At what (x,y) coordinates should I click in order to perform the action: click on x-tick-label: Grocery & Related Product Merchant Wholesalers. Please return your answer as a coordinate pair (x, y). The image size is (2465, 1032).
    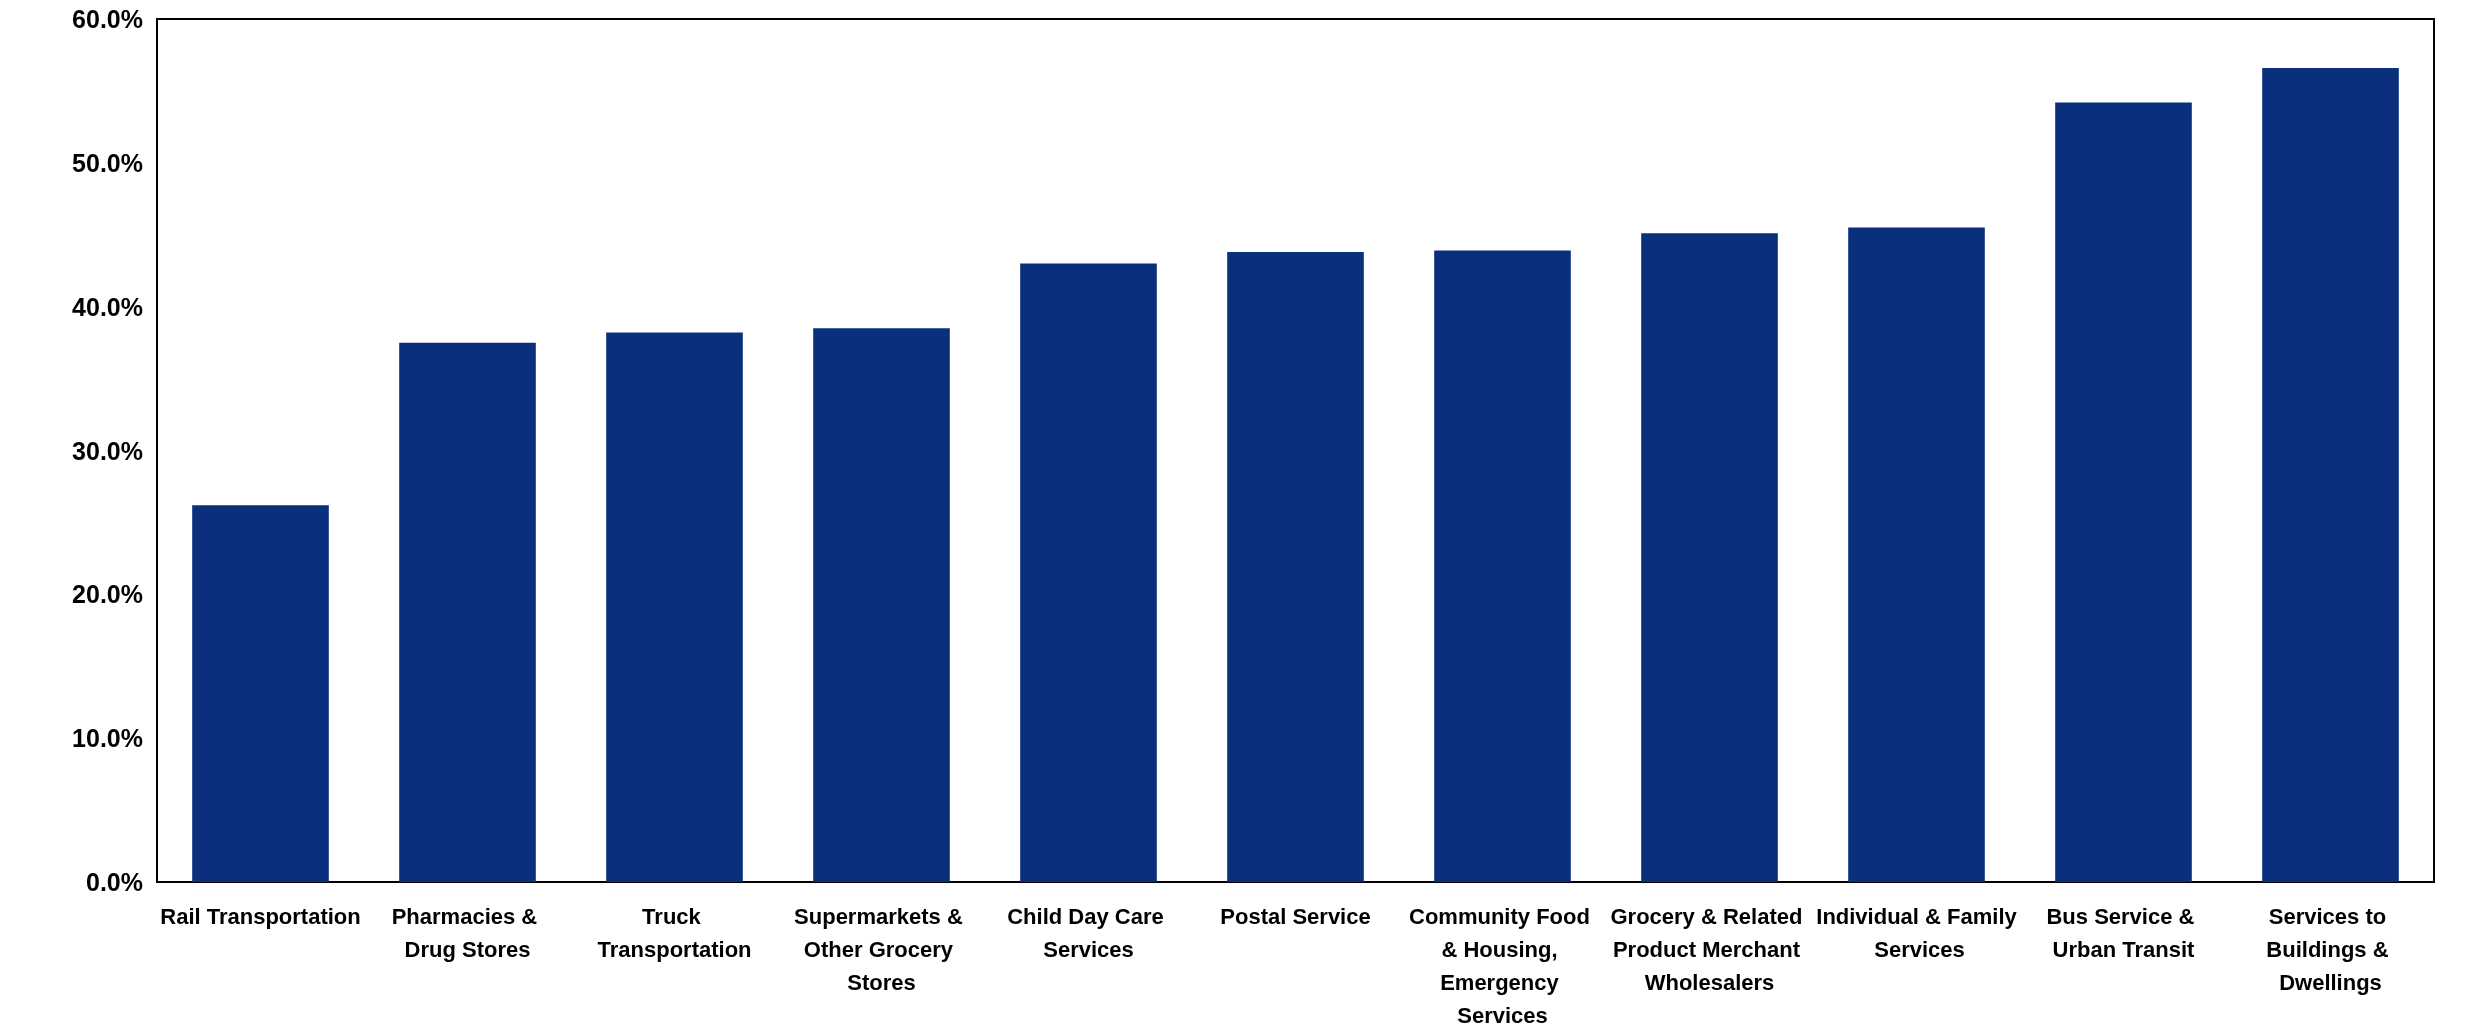
    Looking at the image, I should click on (1709, 949).